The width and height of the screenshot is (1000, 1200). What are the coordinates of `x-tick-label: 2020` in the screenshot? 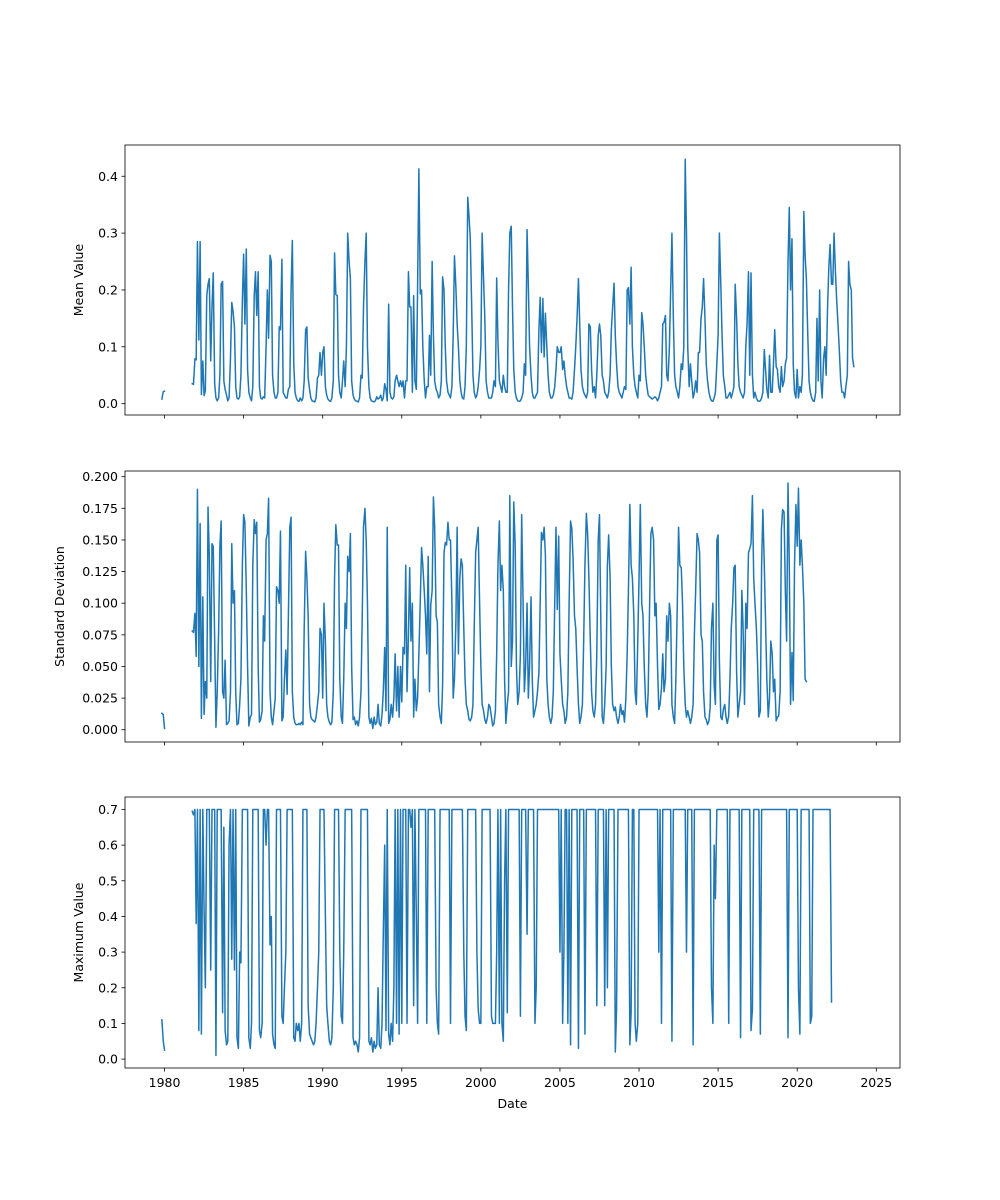 It's located at (797, 1082).